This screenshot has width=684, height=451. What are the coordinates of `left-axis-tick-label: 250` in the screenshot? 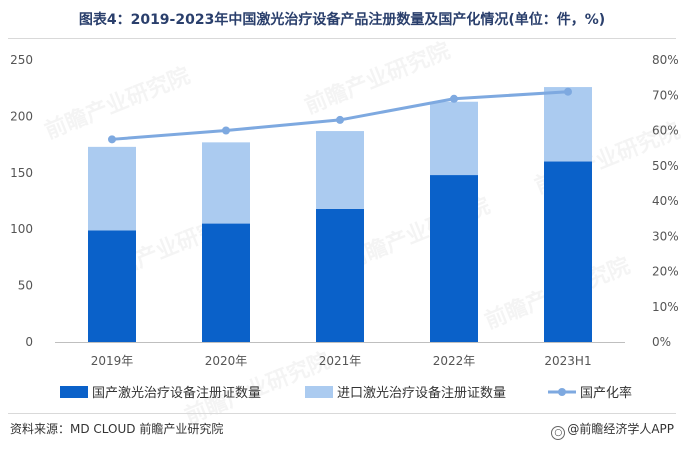 It's located at (21, 60).